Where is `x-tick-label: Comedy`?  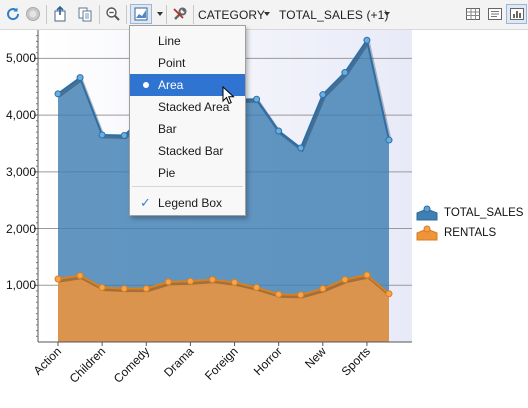 x-tick-label: Comedy is located at coordinates (131, 364).